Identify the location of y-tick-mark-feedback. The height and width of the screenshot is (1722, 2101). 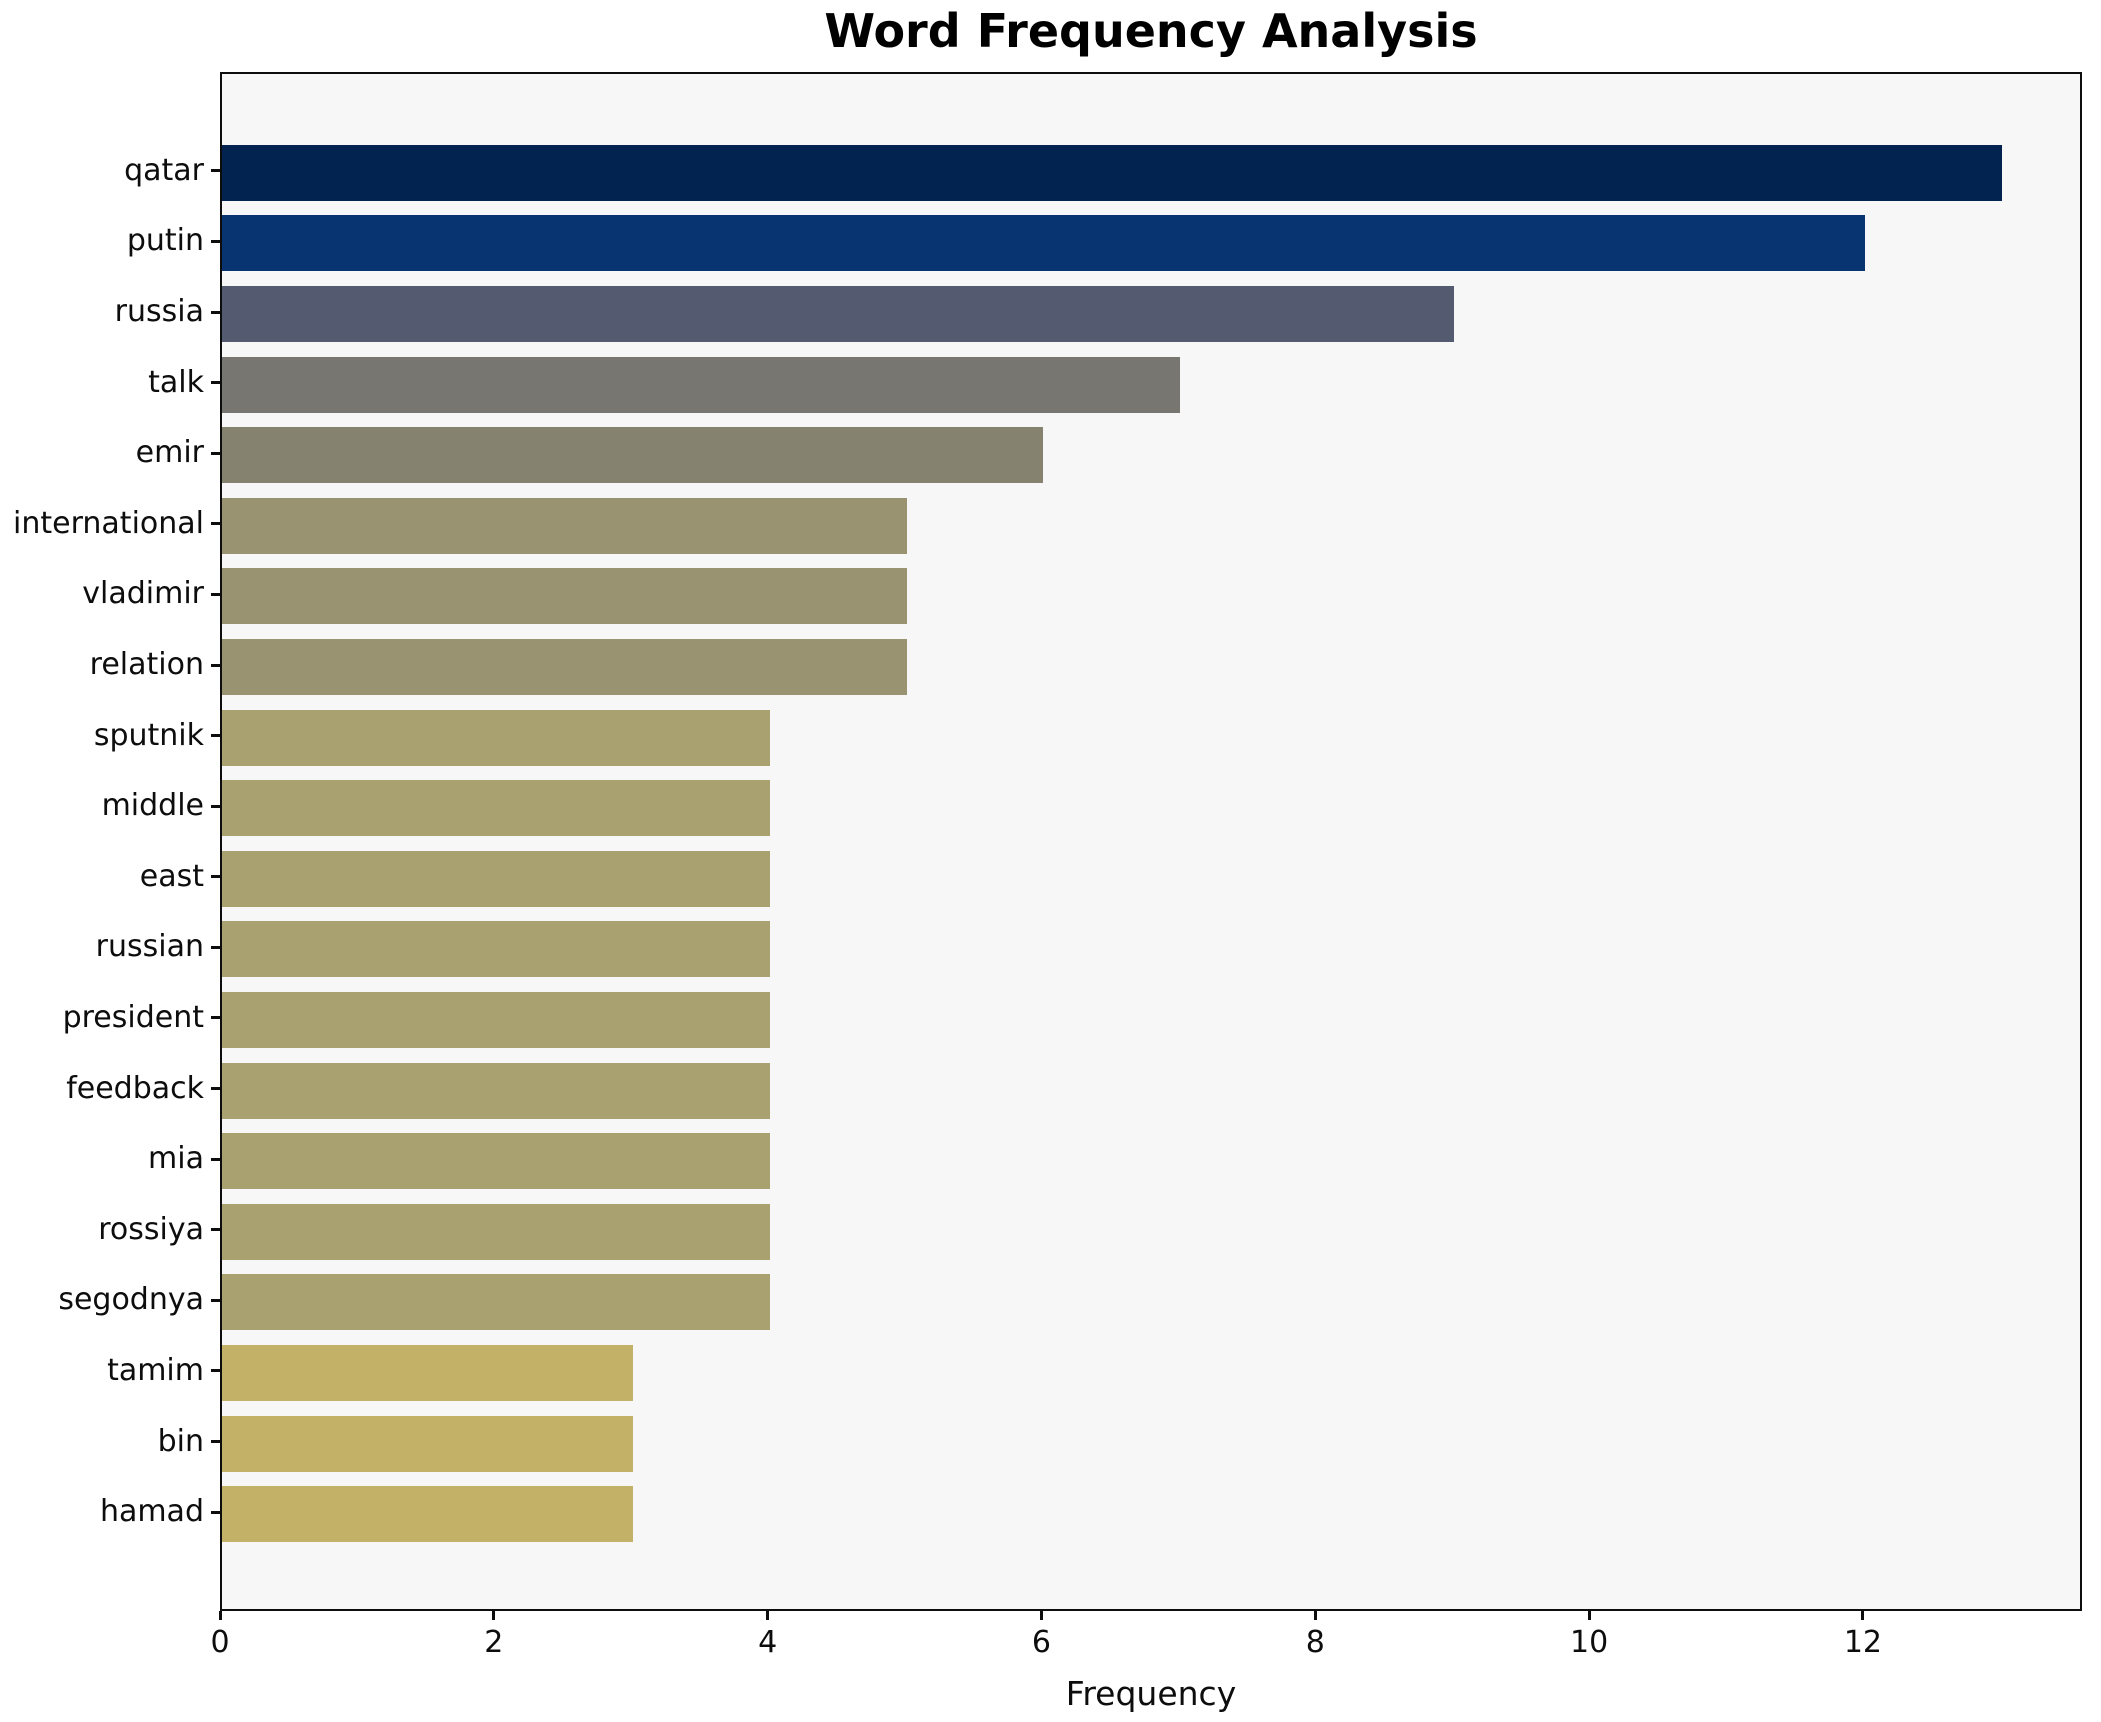
(215, 1089).